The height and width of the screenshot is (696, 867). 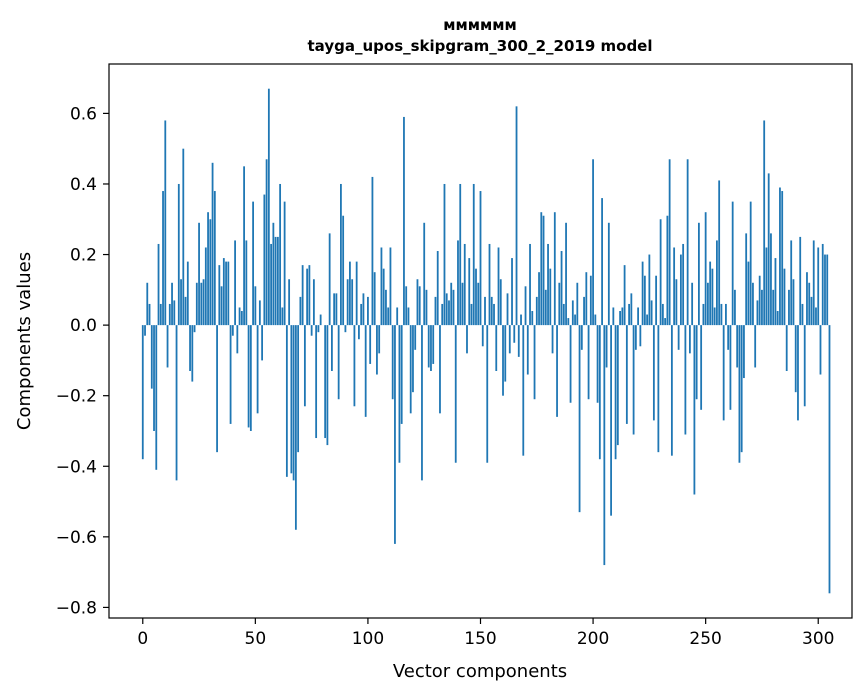 I want to click on x-axis-label: Vector components, so click(x=480, y=671).